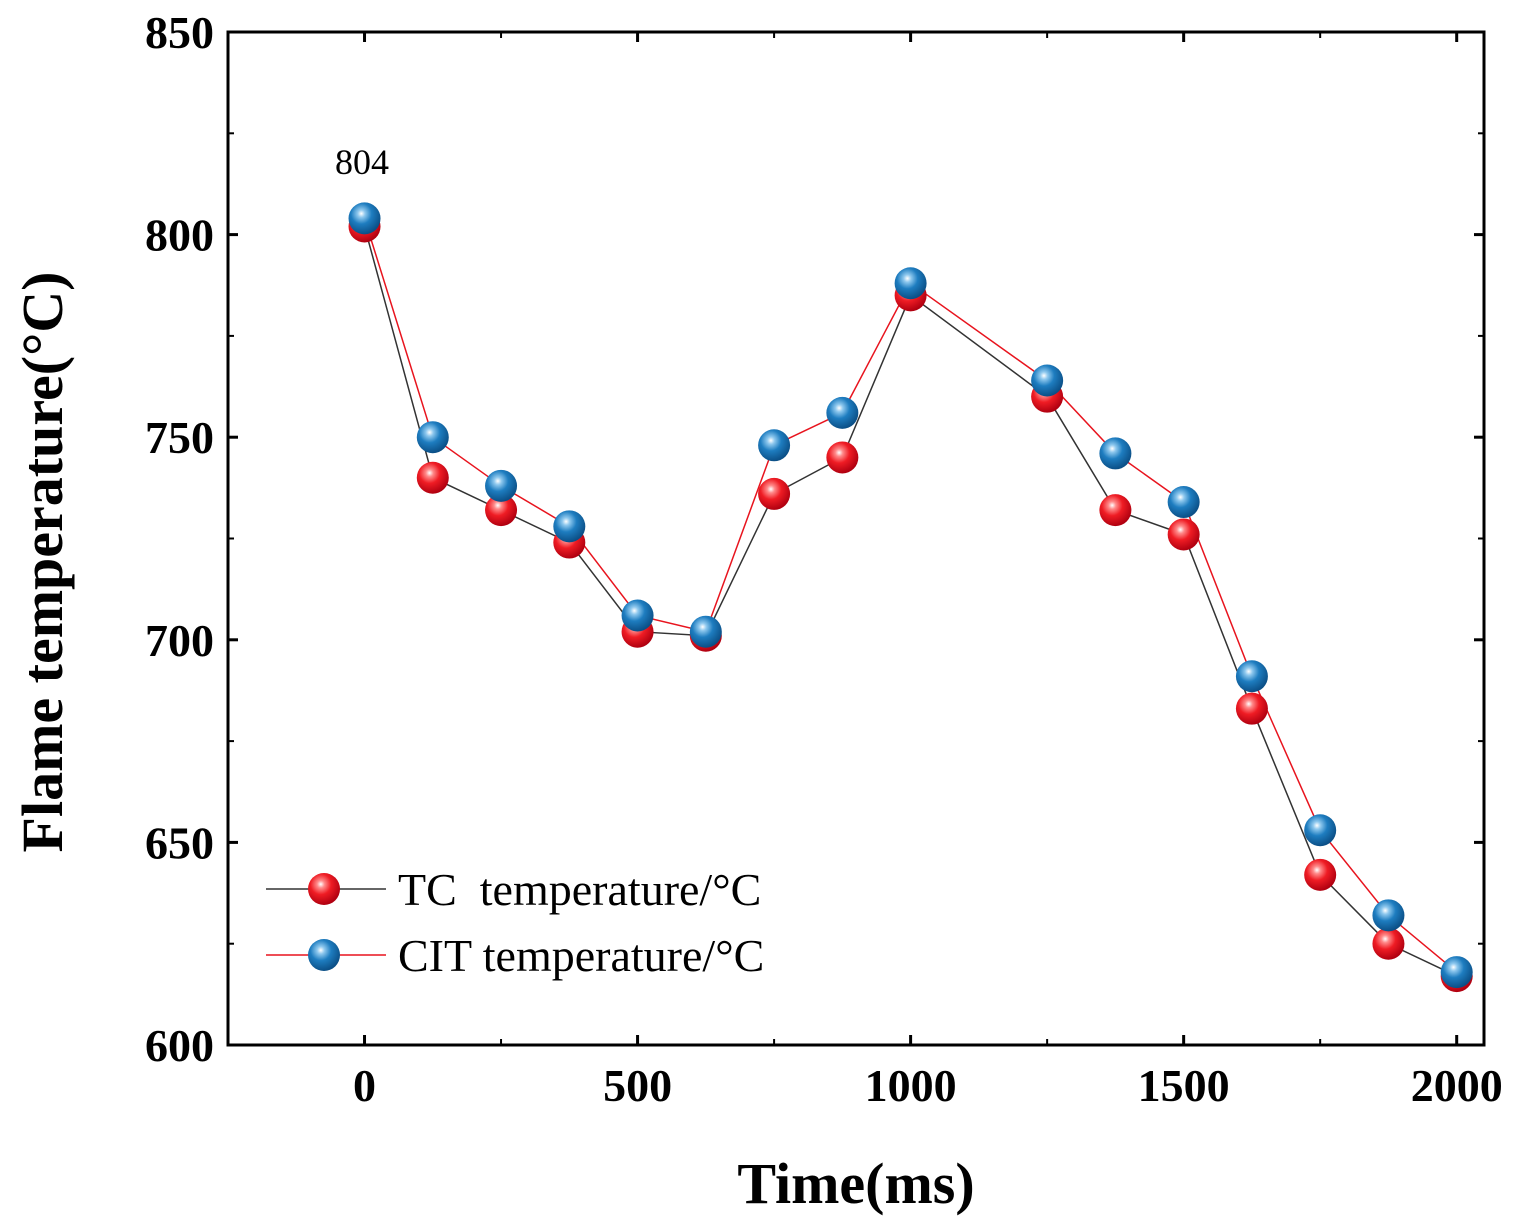 Image resolution: width=1523 pixels, height=1227 pixels. What do you see at coordinates (1457, 1085) in the screenshot?
I see `x-tick-label: 2000` at bounding box center [1457, 1085].